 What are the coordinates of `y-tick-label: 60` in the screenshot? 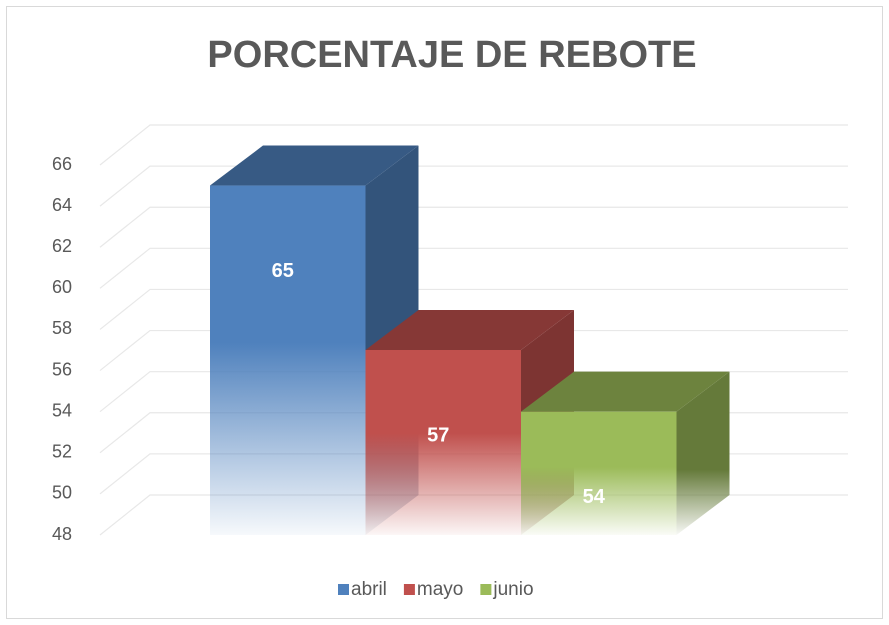 It's located at (62, 287).